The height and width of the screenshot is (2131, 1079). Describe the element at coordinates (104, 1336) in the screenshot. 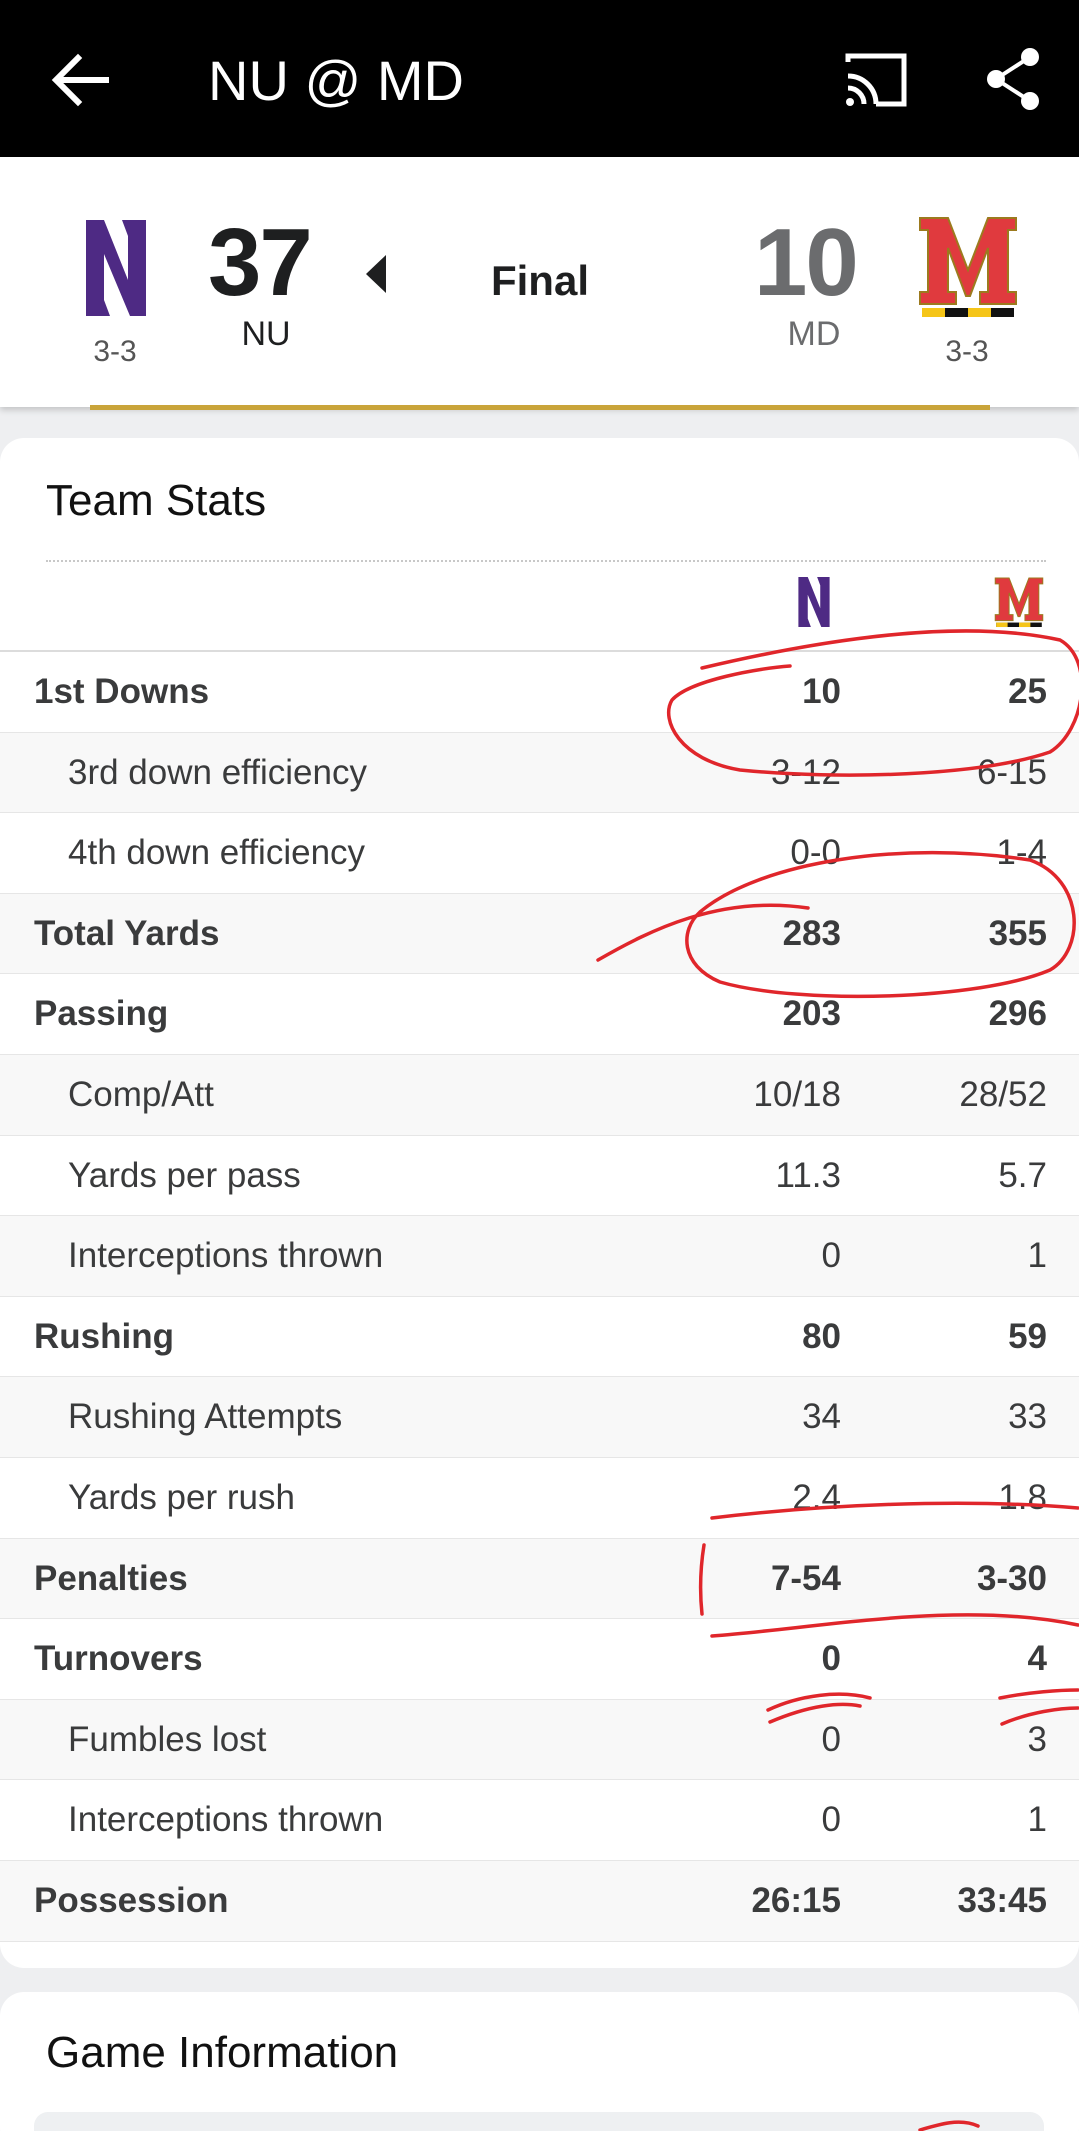

I see `stat-label: Rushing` at that location.